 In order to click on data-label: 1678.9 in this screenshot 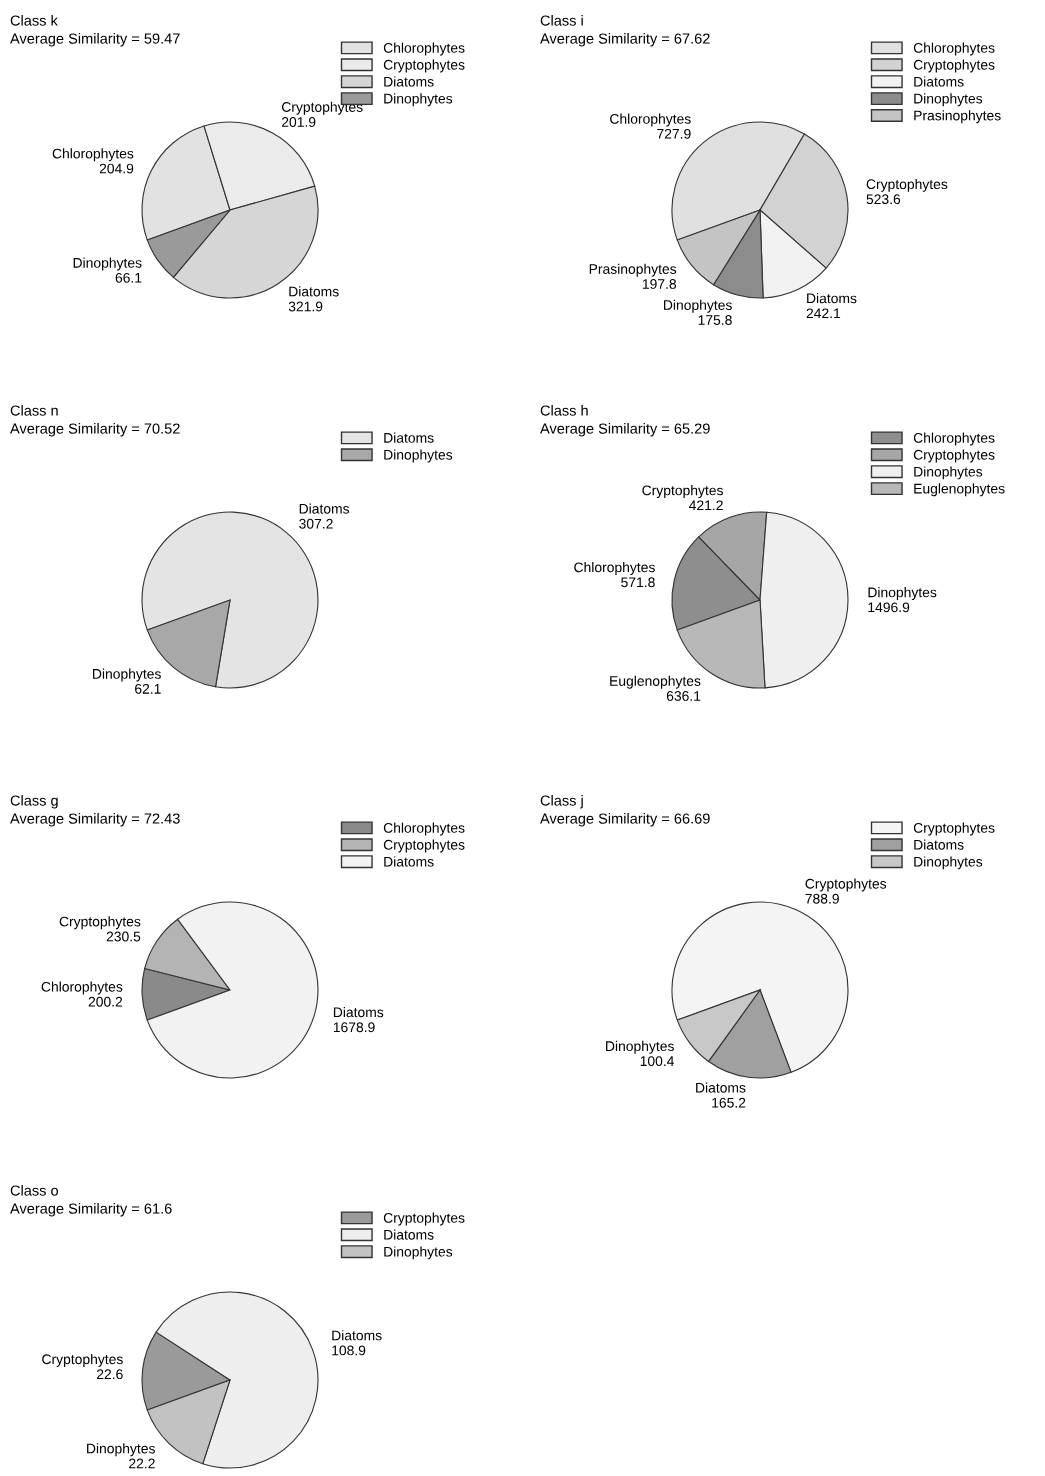, I will do `click(354, 1027)`.